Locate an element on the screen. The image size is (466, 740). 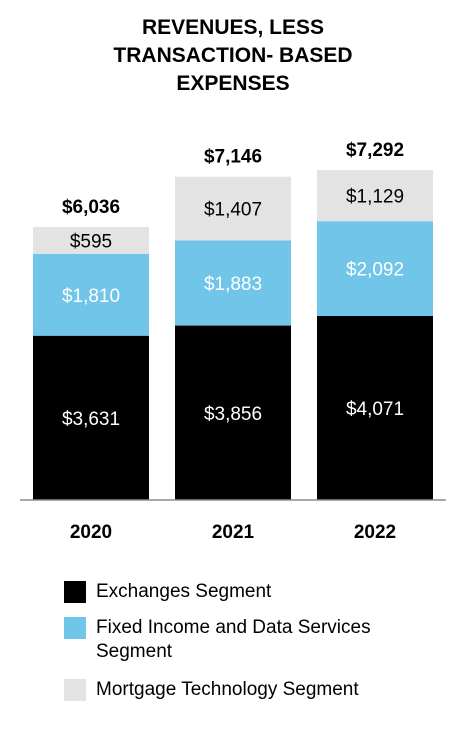
bar-segment-label: $1,810 is located at coordinates (91, 296).